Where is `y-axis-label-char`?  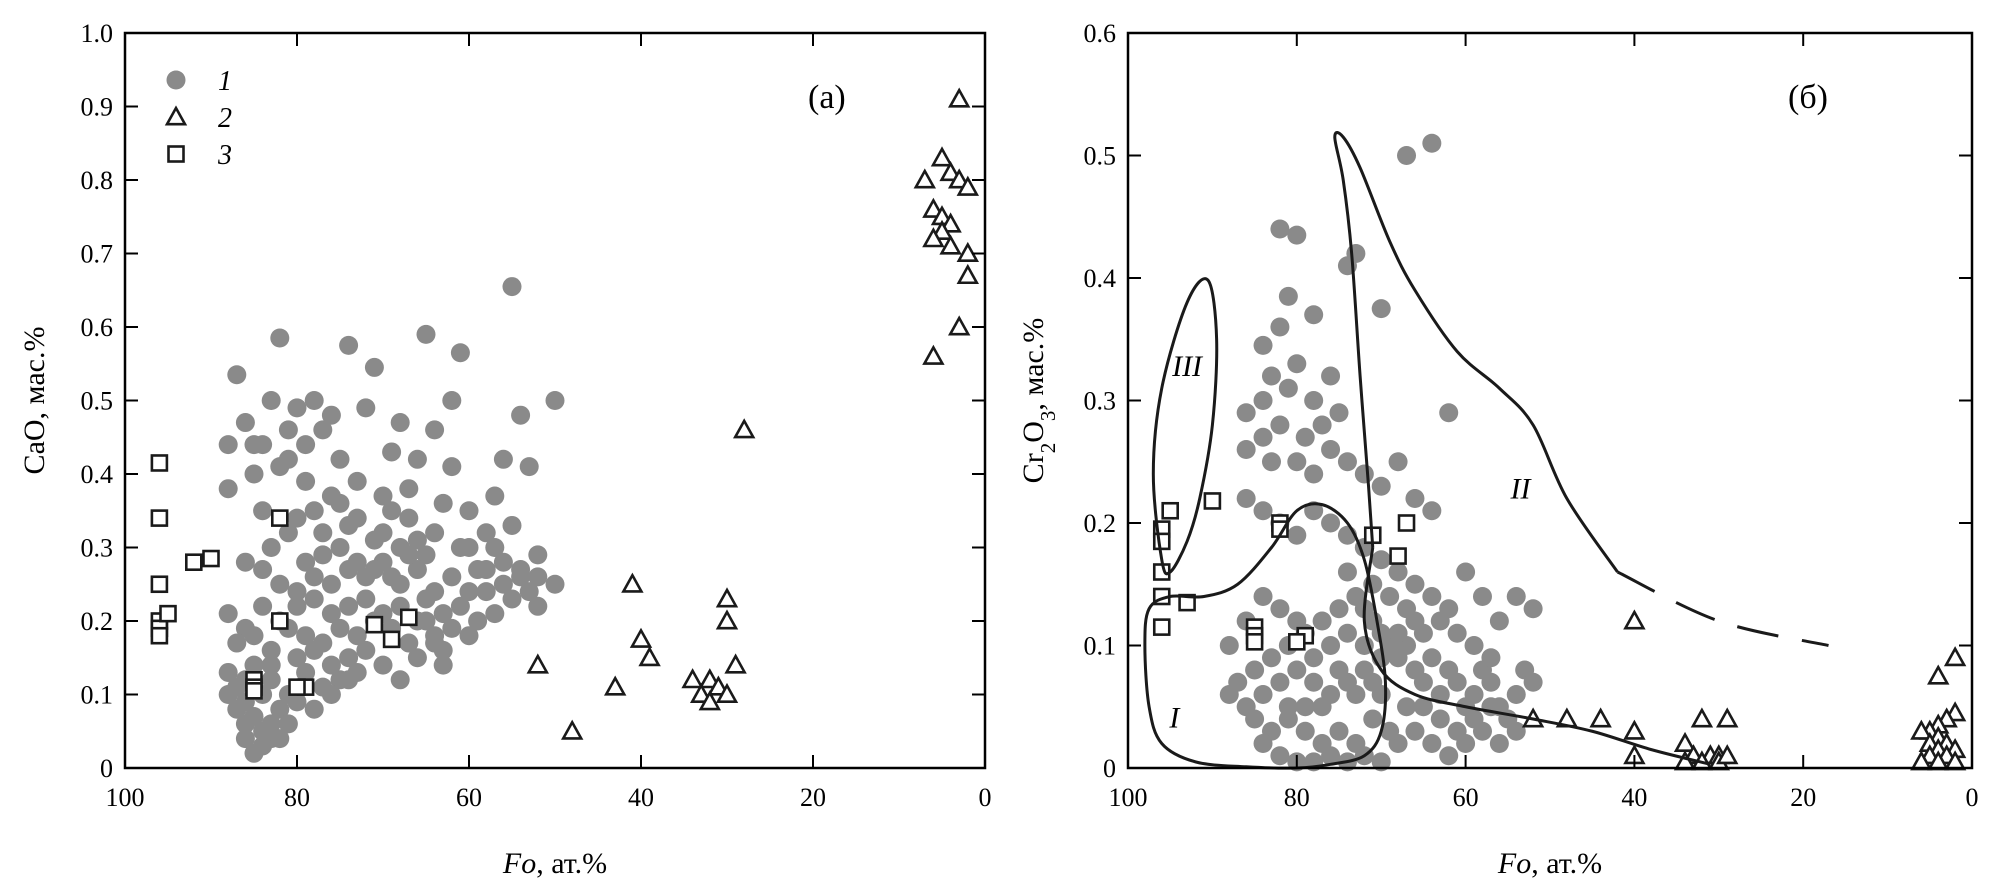 y-axis-label-char is located at coordinates (1033, 400).